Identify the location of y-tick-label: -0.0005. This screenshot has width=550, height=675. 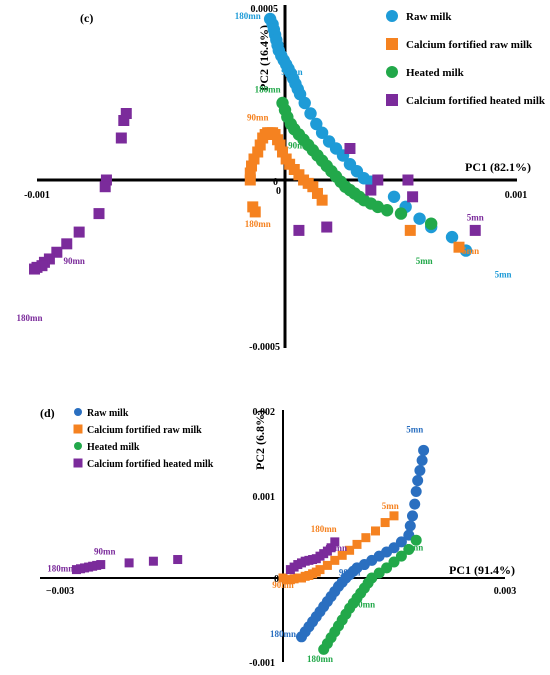
(264, 347).